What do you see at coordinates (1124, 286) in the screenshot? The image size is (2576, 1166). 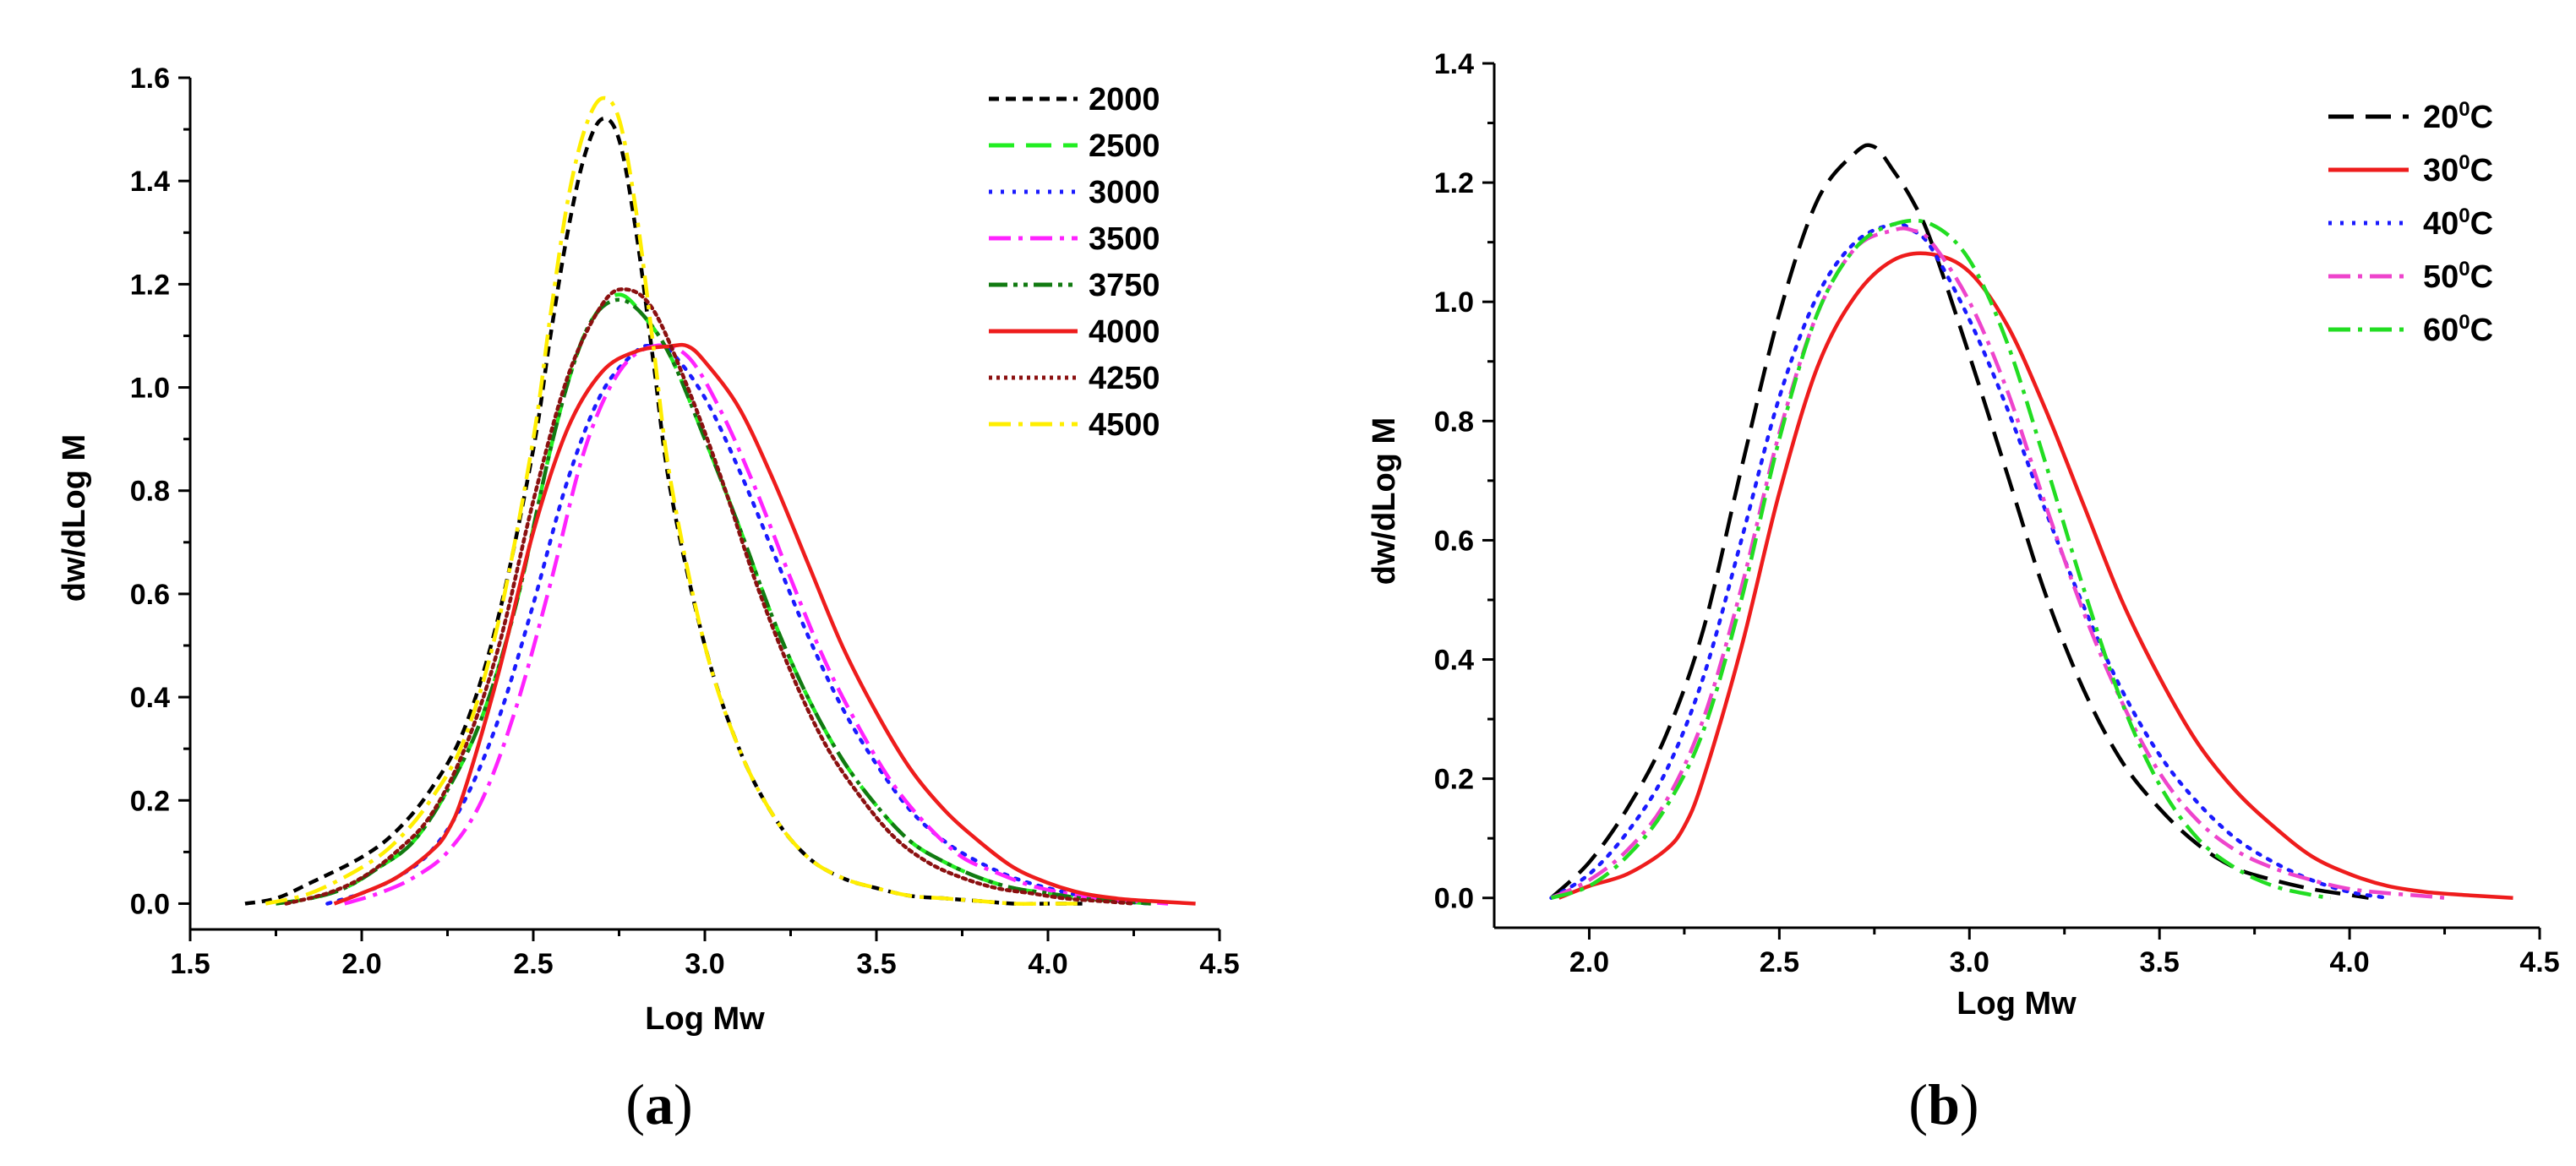 I see `legend-label-3750: 3750` at bounding box center [1124, 286].